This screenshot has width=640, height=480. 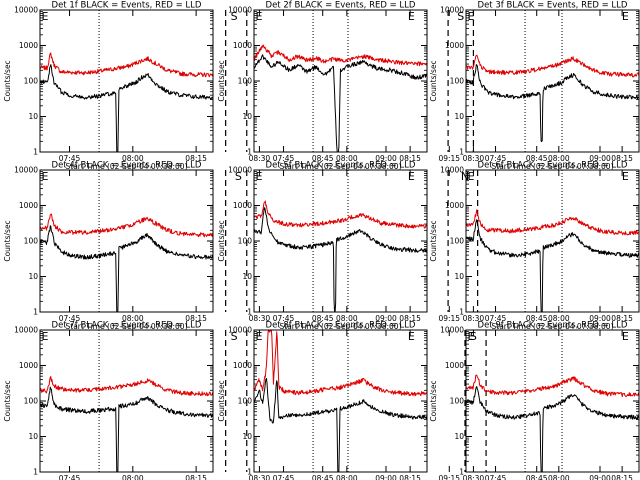 I want to click on panel-title: Det 3f BLACK = Events, RED = LLD, so click(x=553, y=6).